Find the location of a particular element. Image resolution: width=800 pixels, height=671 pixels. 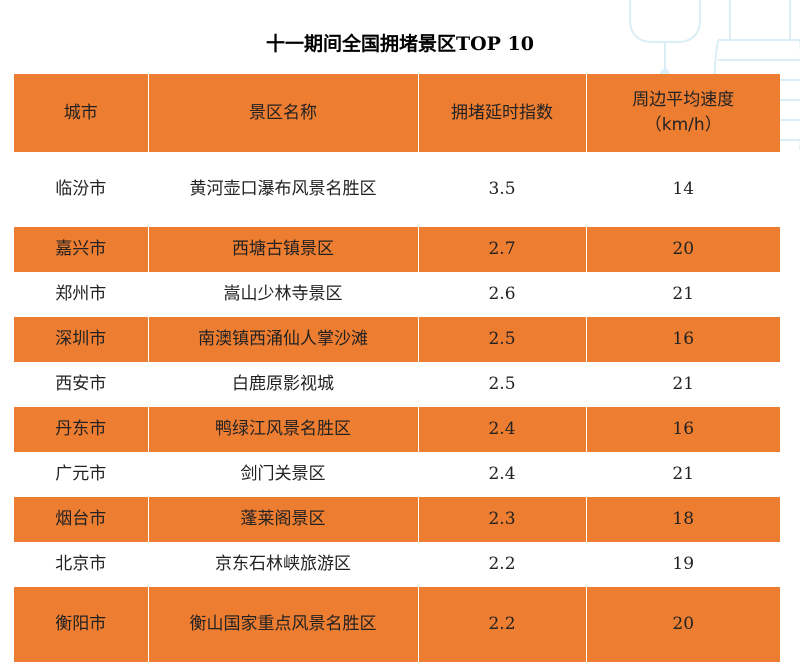

cell-city: 广元市 is located at coordinates (81, 474).